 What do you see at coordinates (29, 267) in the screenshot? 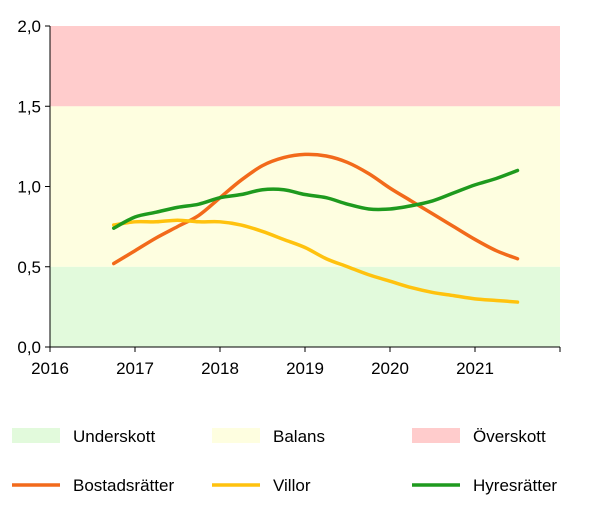
I see `y-tick-label: 0,5` at bounding box center [29, 267].